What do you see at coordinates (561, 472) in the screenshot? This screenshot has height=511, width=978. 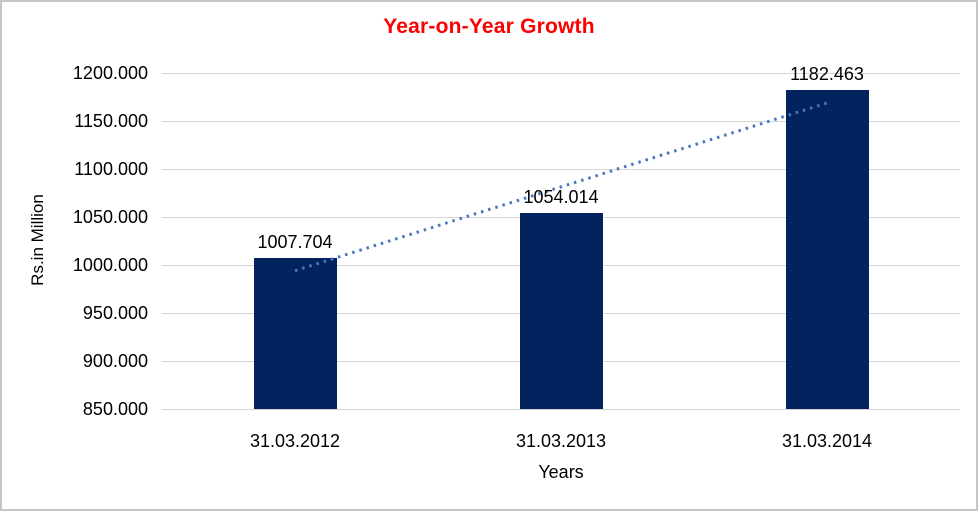 I see `x-axis-title: Years` at bounding box center [561, 472].